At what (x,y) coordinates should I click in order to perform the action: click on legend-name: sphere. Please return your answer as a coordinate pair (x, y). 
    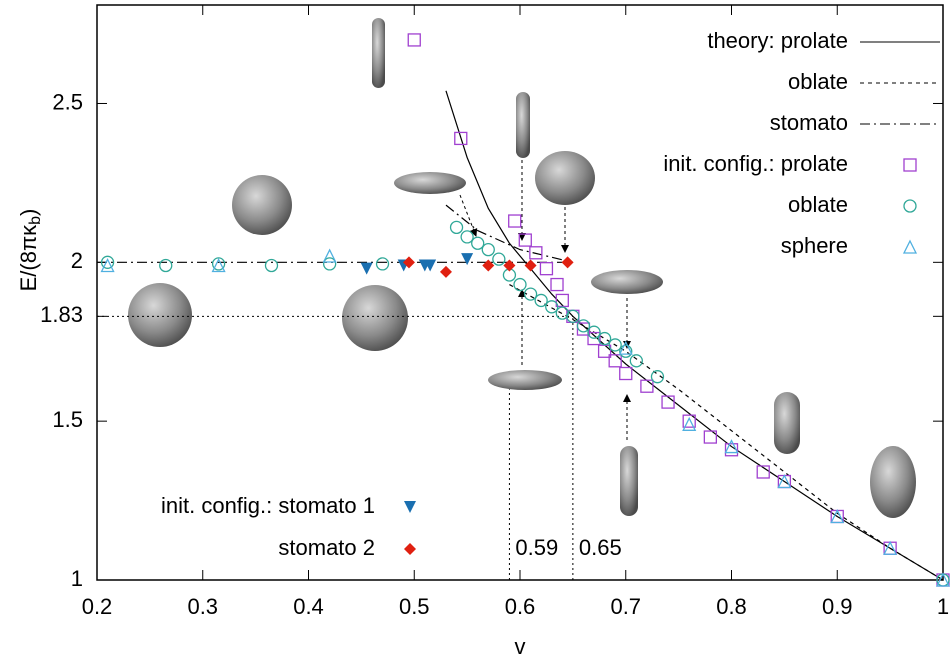
    Looking at the image, I should click on (814, 245).